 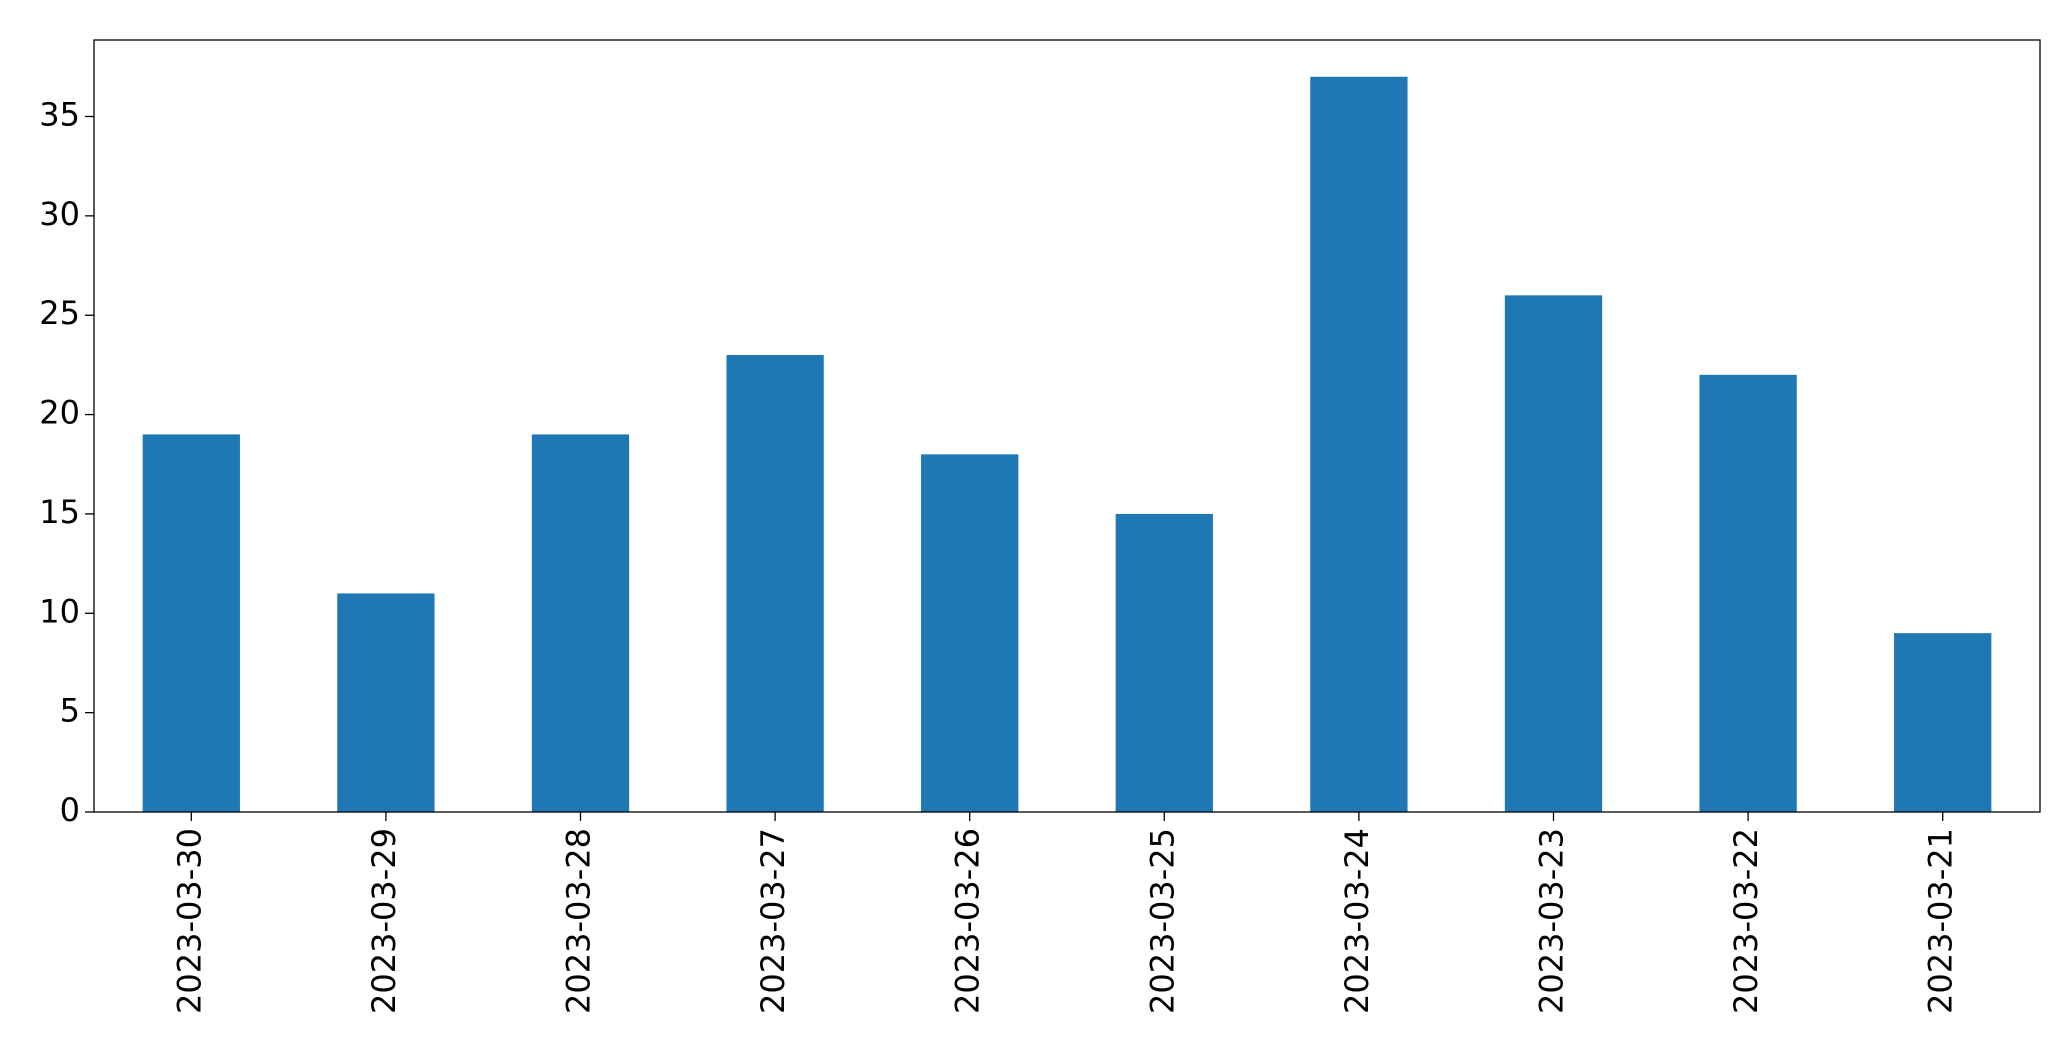 What do you see at coordinates (59, 313) in the screenshot?
I see `y-tick-label: 25` at bounding box center [59, 313].